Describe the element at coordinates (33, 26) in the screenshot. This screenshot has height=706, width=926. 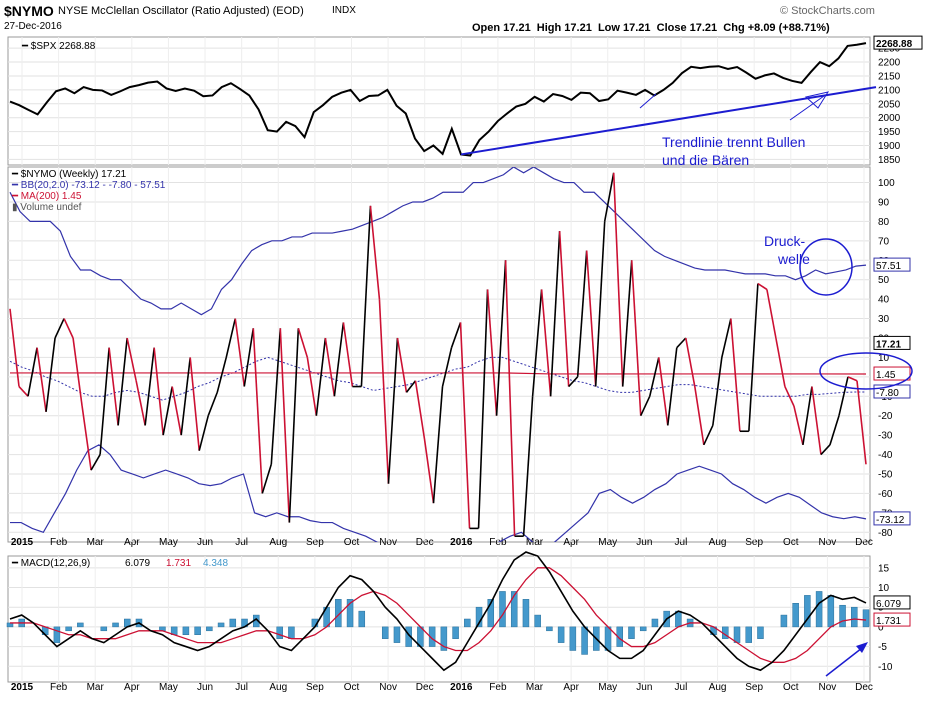
I see `chart-date: 27-Dec-2016` at that location.